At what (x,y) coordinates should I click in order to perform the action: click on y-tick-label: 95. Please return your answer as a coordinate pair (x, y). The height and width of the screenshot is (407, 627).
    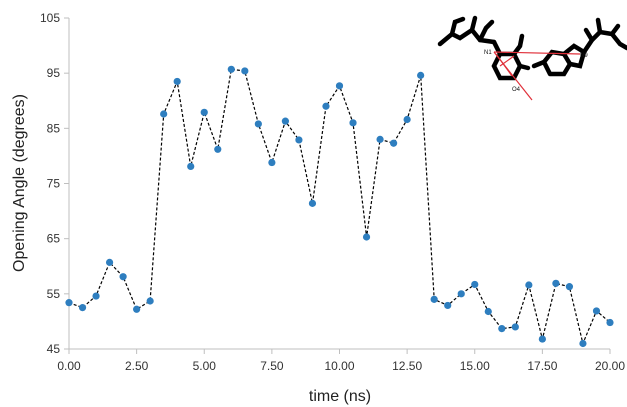
    Looking at the image, I should click on (54, 73).